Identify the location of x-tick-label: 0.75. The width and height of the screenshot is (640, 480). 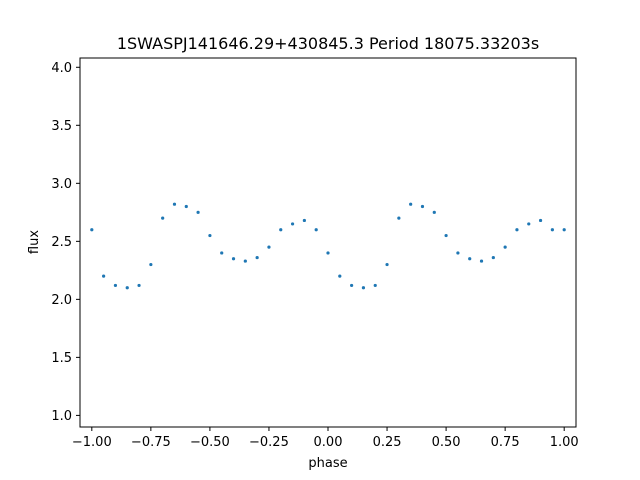
(505, 442).